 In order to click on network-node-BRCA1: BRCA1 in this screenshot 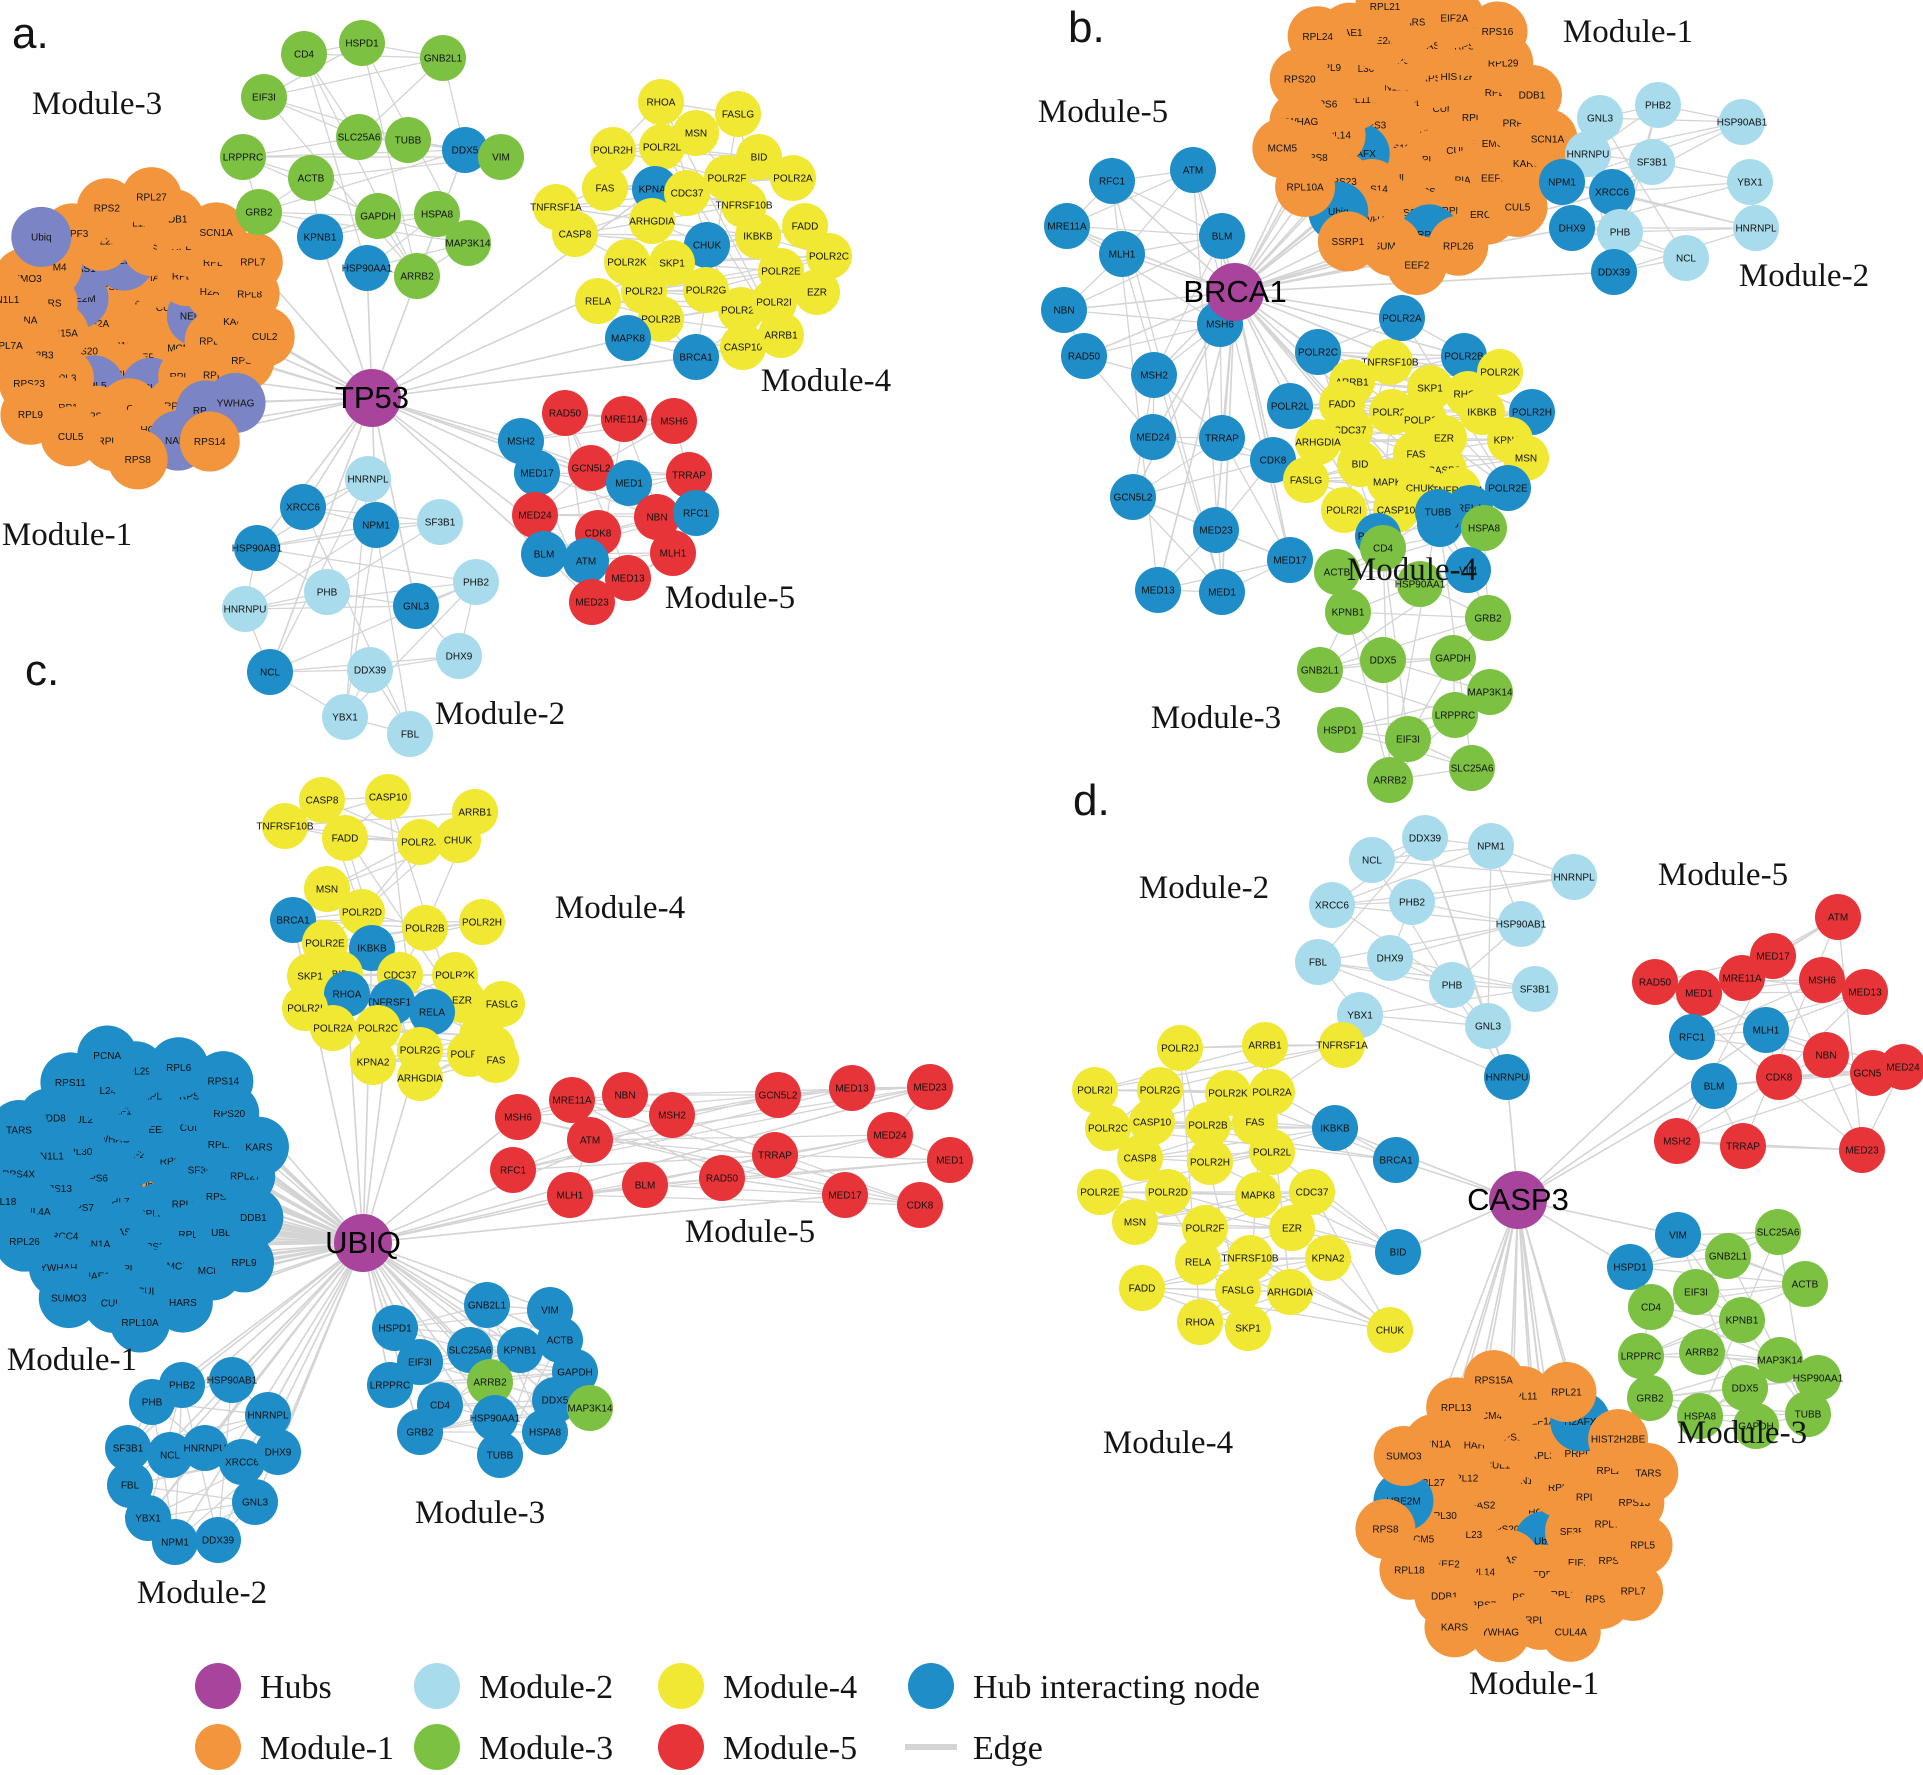, I will do `click(293, 920)`.